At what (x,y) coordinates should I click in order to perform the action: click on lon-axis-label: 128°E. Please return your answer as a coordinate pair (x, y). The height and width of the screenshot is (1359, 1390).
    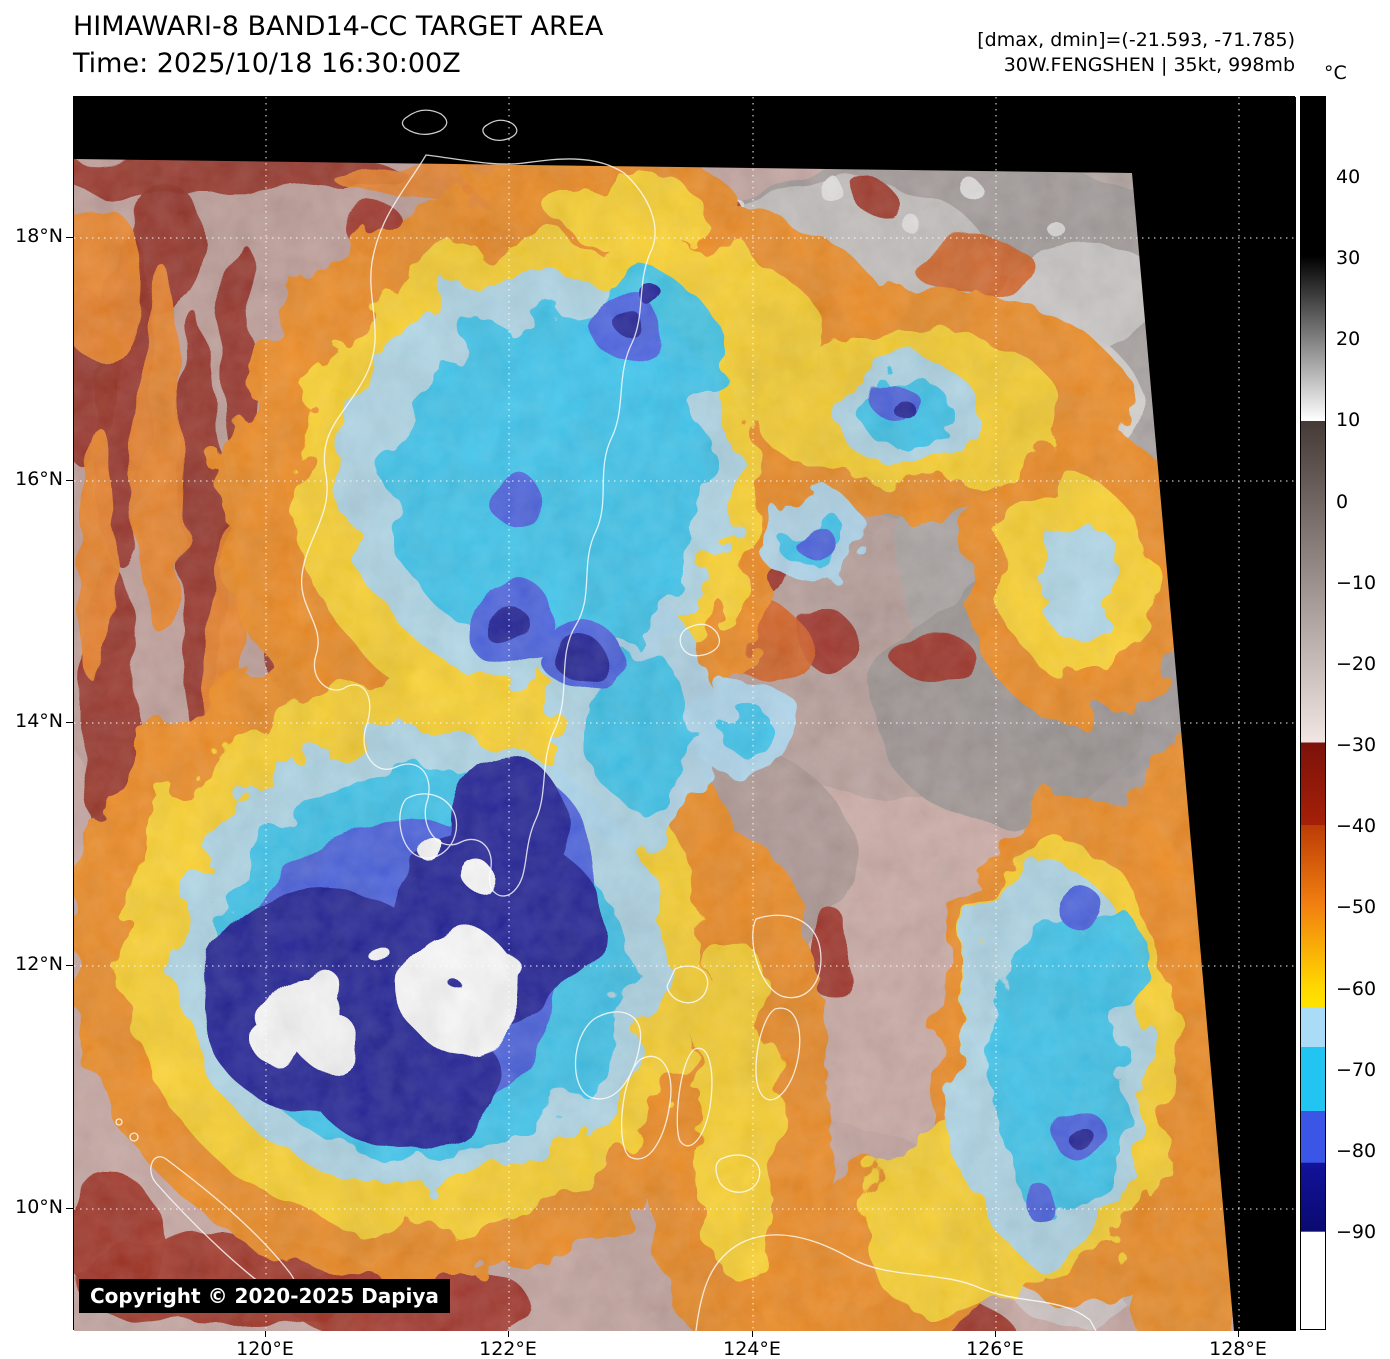
    Looking at the image, I should click on (1238, 1348).